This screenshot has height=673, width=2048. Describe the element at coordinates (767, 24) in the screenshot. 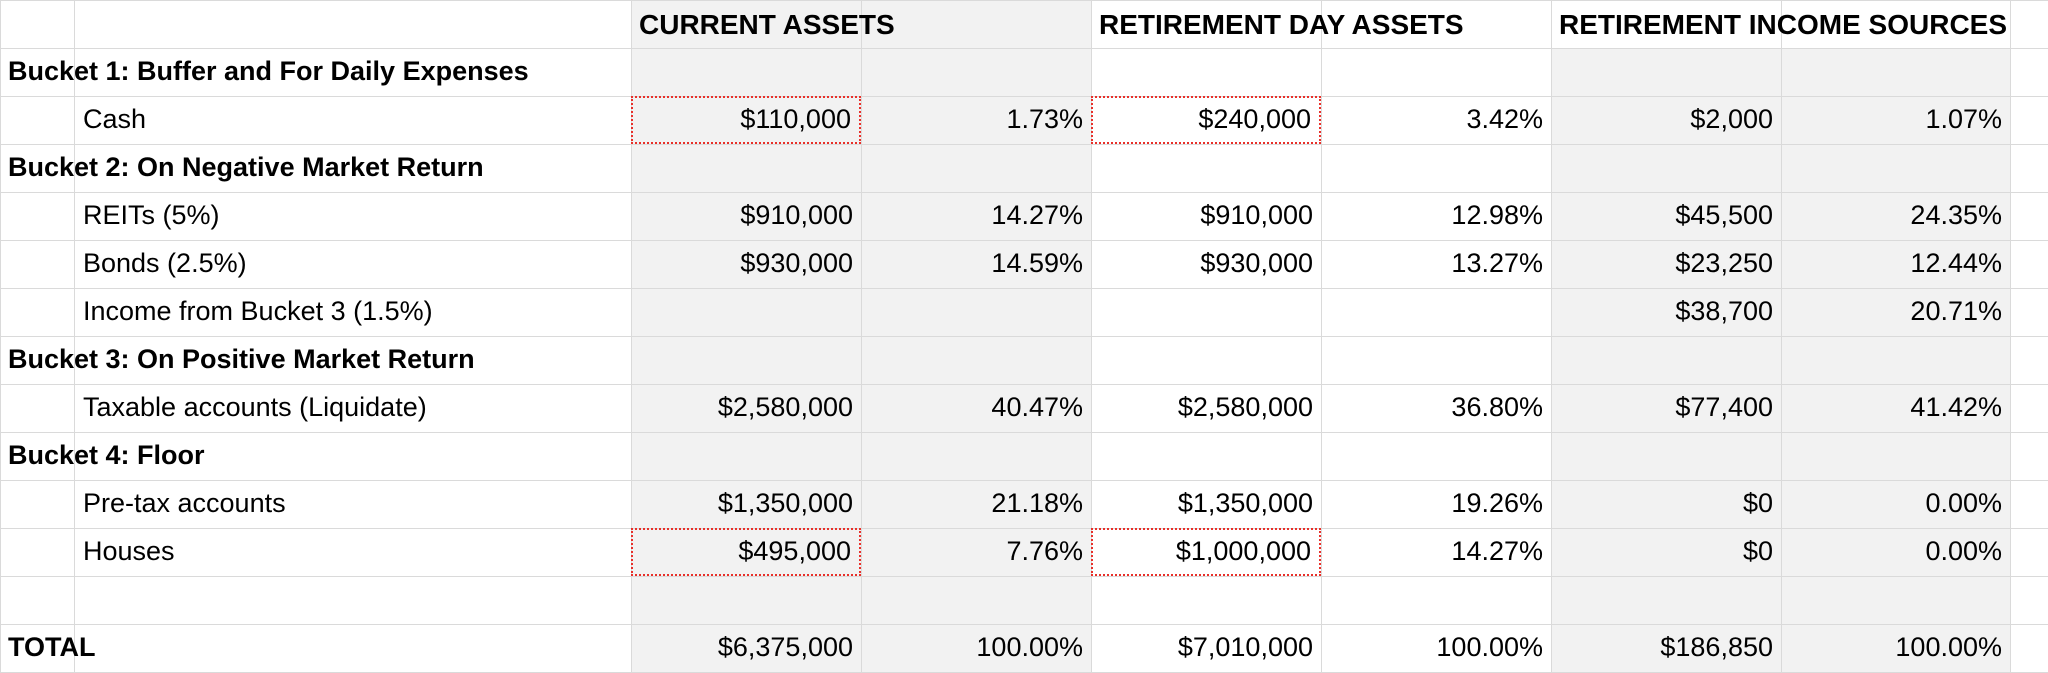

I see `header-current-assets: CURRENT ASSETS` at that location.